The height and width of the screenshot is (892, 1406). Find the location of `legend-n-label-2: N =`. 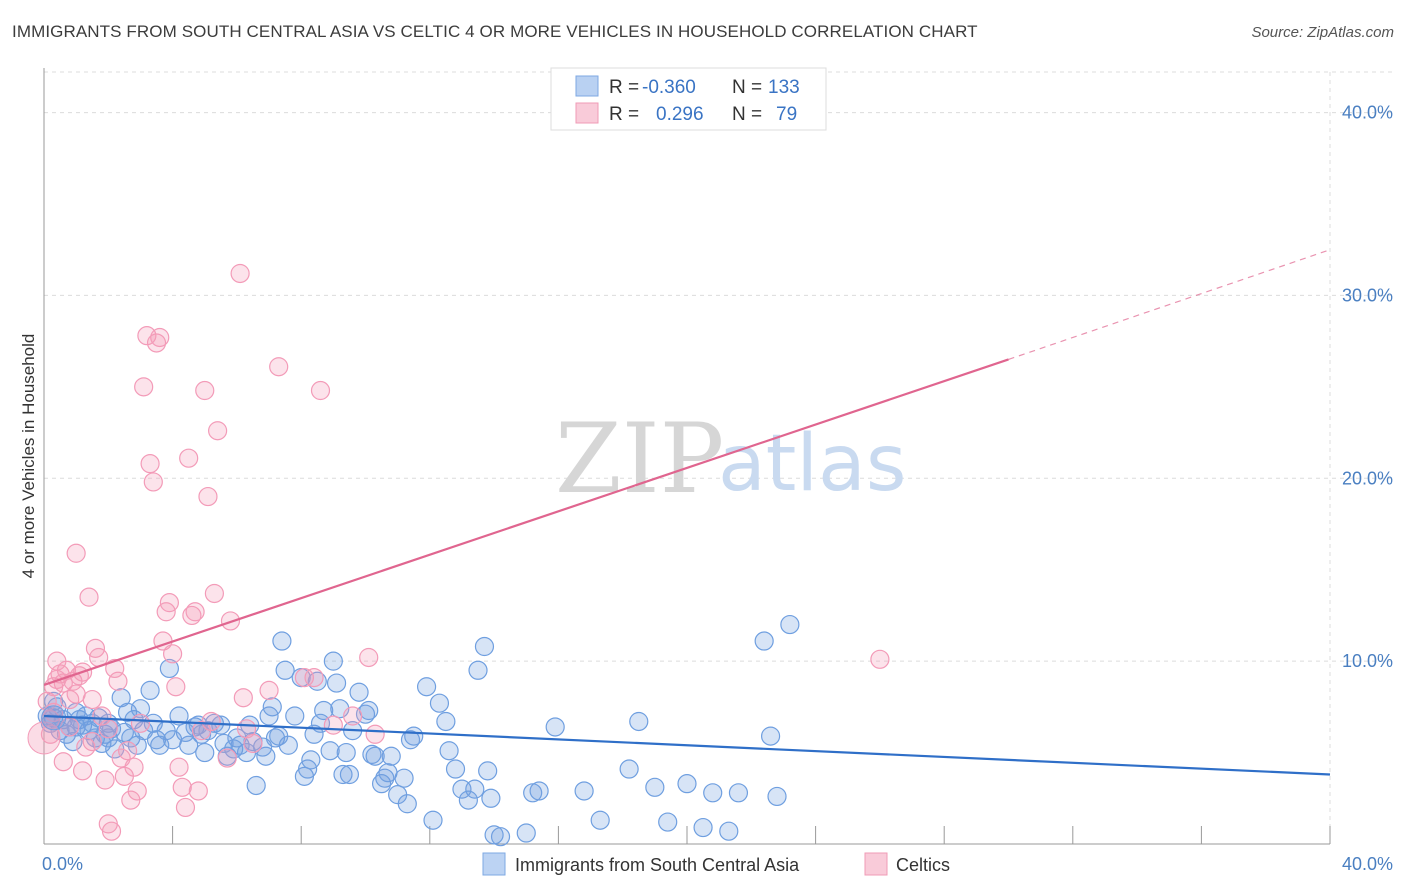

legend-n-label-2: N = is located at coordinates (747, 114).